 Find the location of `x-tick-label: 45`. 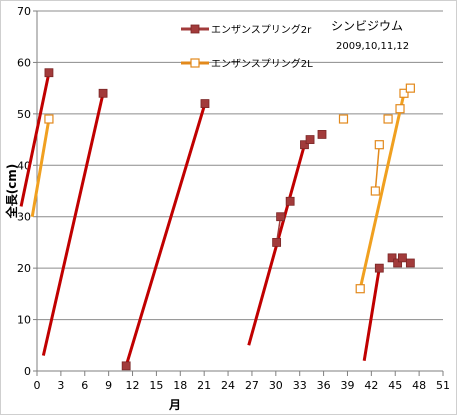

x-tick-label: 45 is located at coordinates (395, 385).